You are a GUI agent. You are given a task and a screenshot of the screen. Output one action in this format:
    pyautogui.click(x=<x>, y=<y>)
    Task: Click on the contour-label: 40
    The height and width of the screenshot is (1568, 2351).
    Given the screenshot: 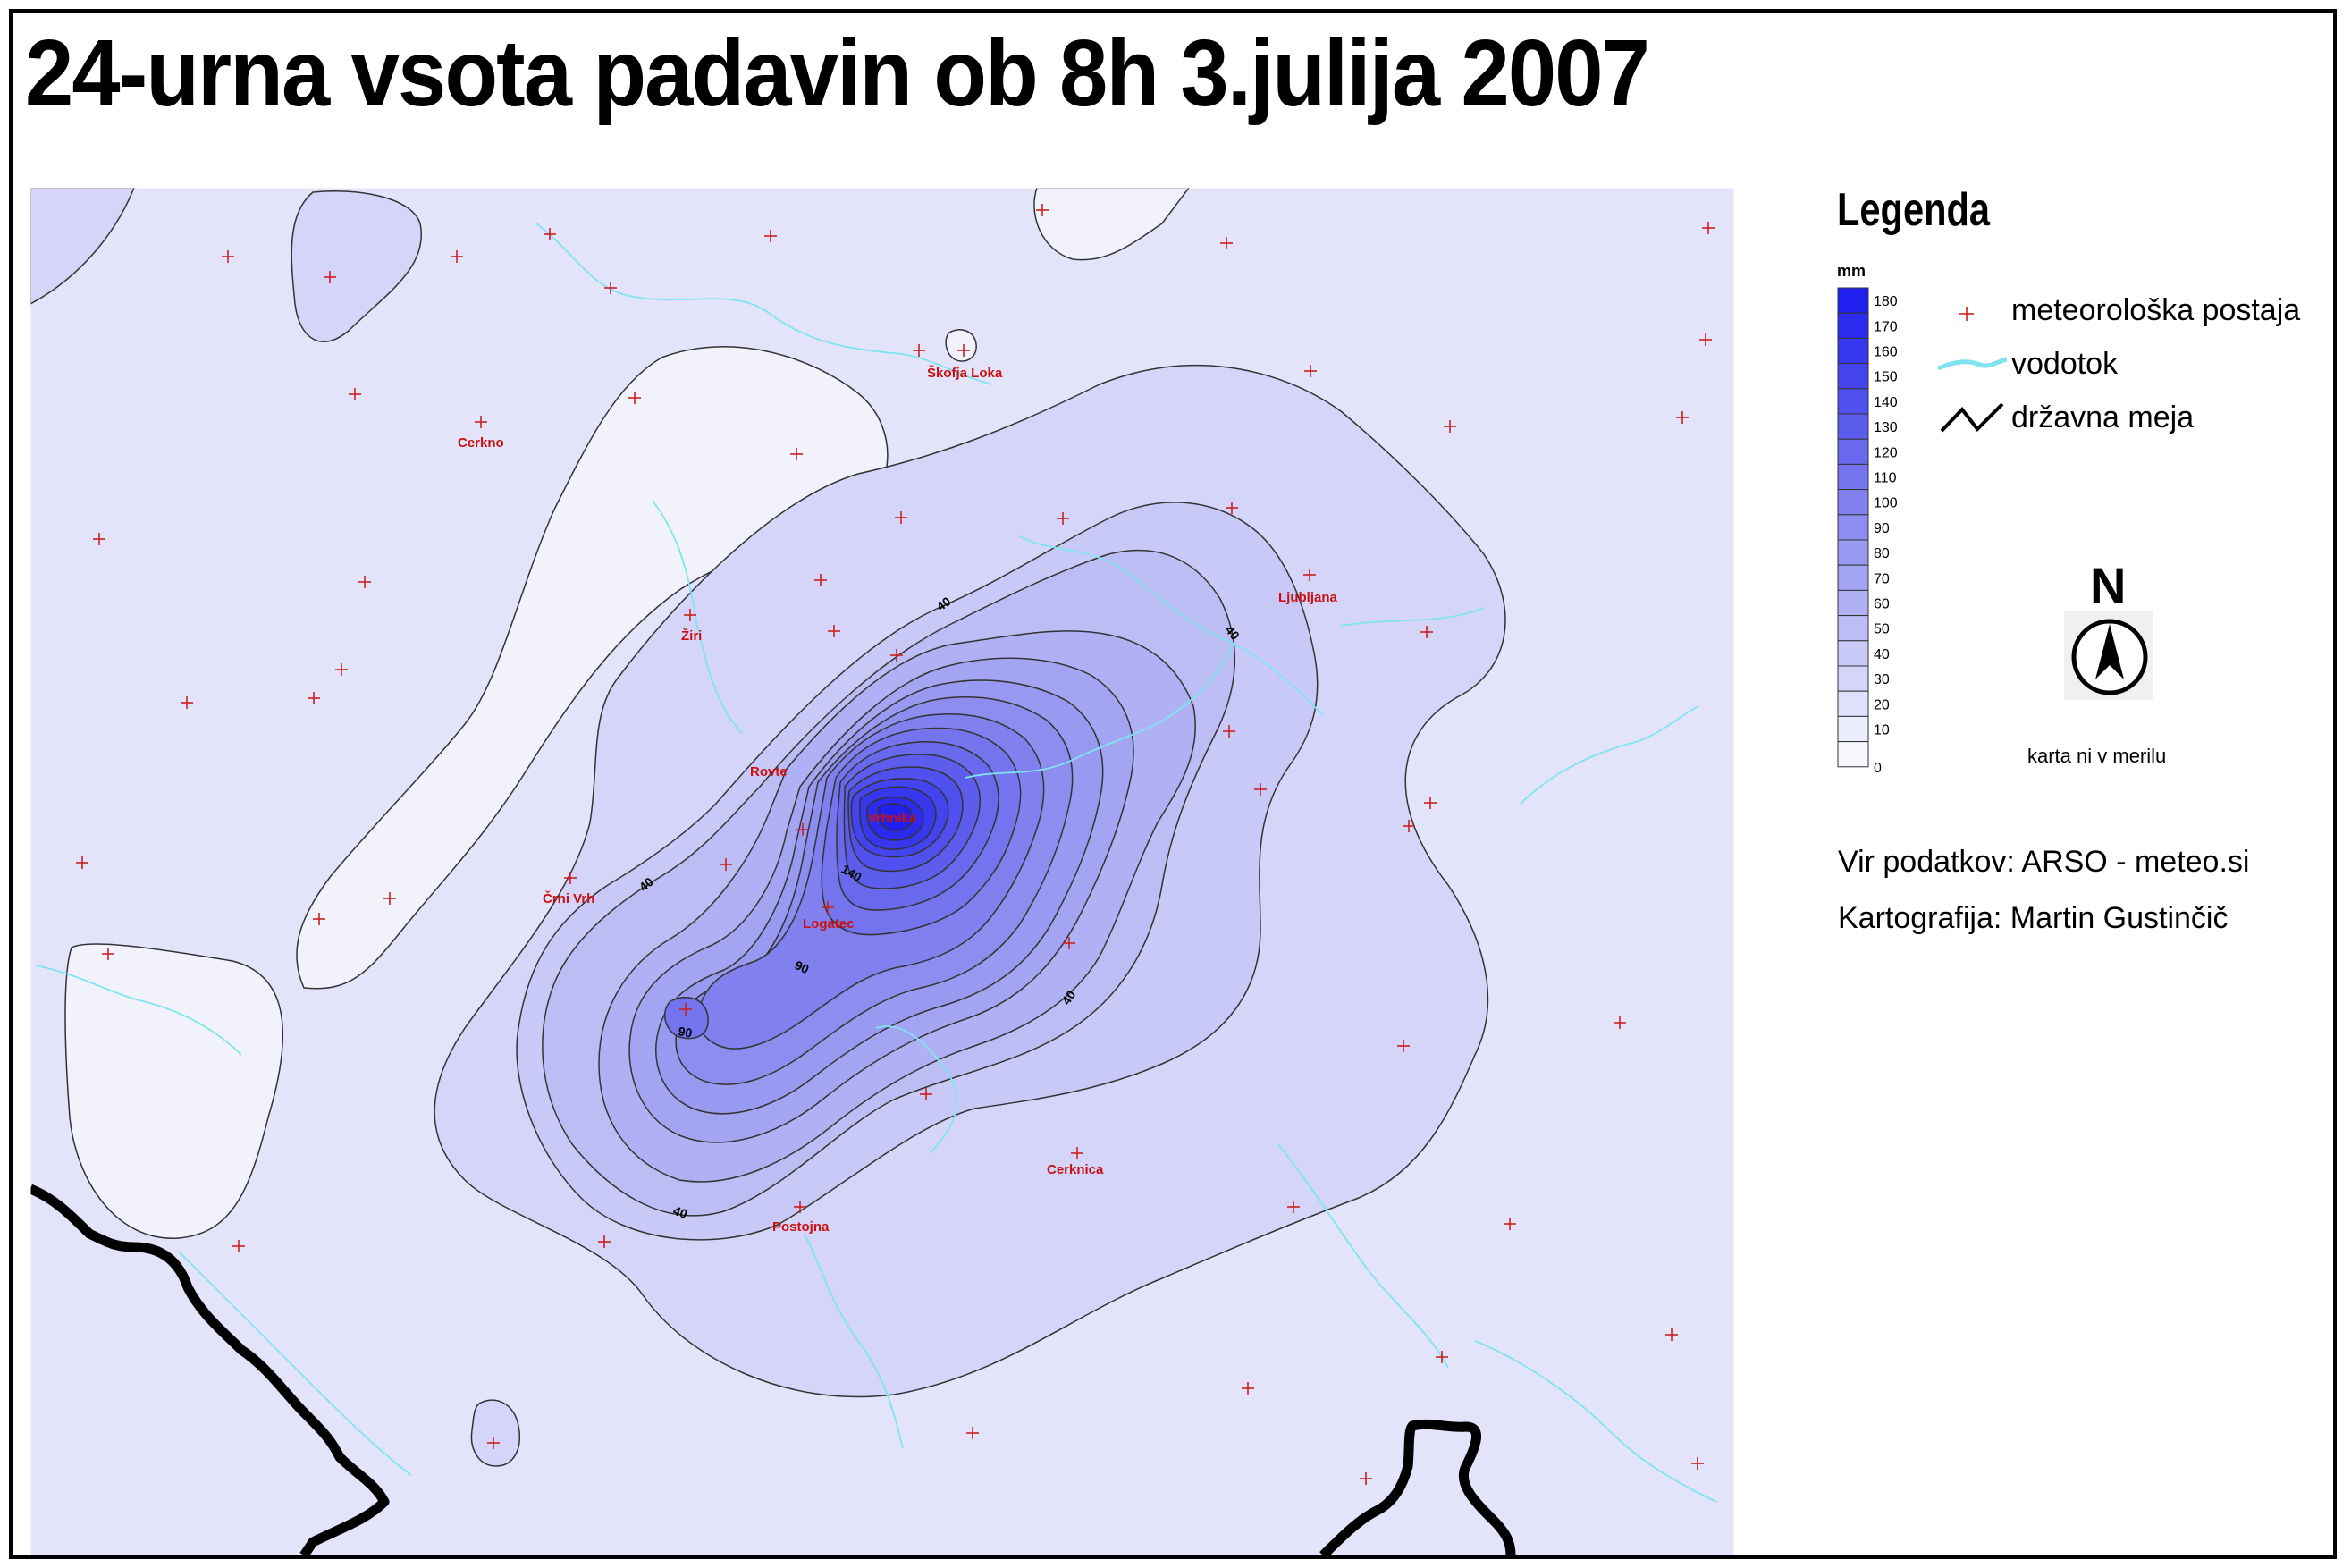 What is the action you would take?
    pyautogui.click(x=680, y=1212)
    